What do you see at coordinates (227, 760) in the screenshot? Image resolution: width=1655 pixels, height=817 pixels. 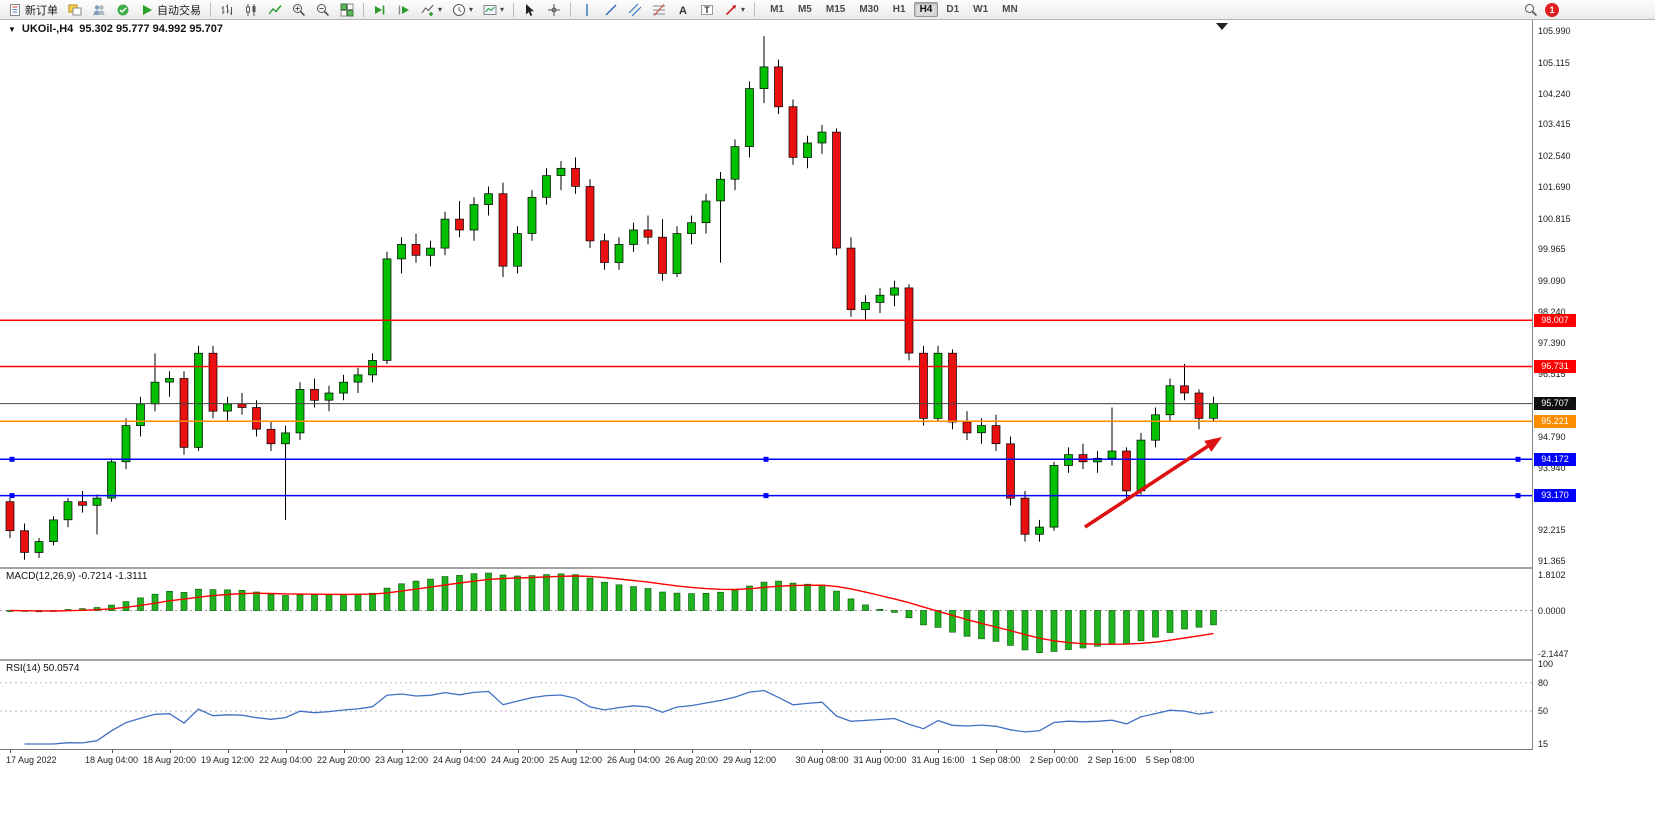 I see `time-axis-label: 19 Aug 12:00` at bounding box center [227, 760].